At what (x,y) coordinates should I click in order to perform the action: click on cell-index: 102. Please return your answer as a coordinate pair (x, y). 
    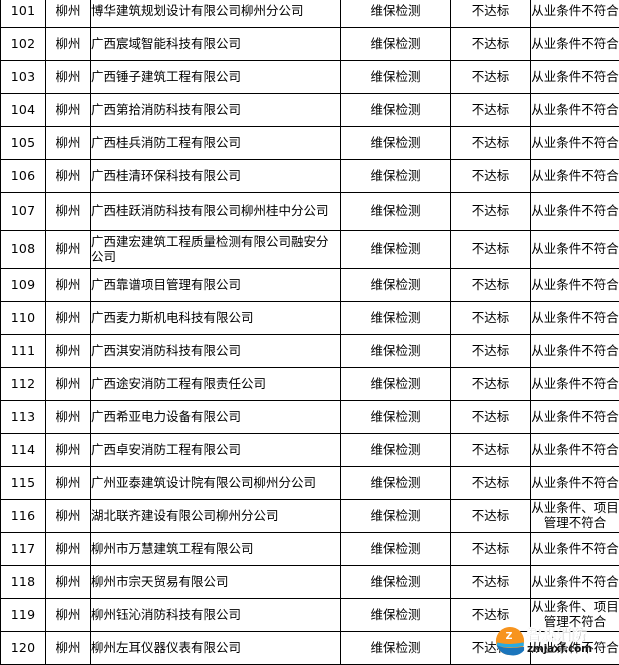
    Looking at the image, I should click on (23, 44).